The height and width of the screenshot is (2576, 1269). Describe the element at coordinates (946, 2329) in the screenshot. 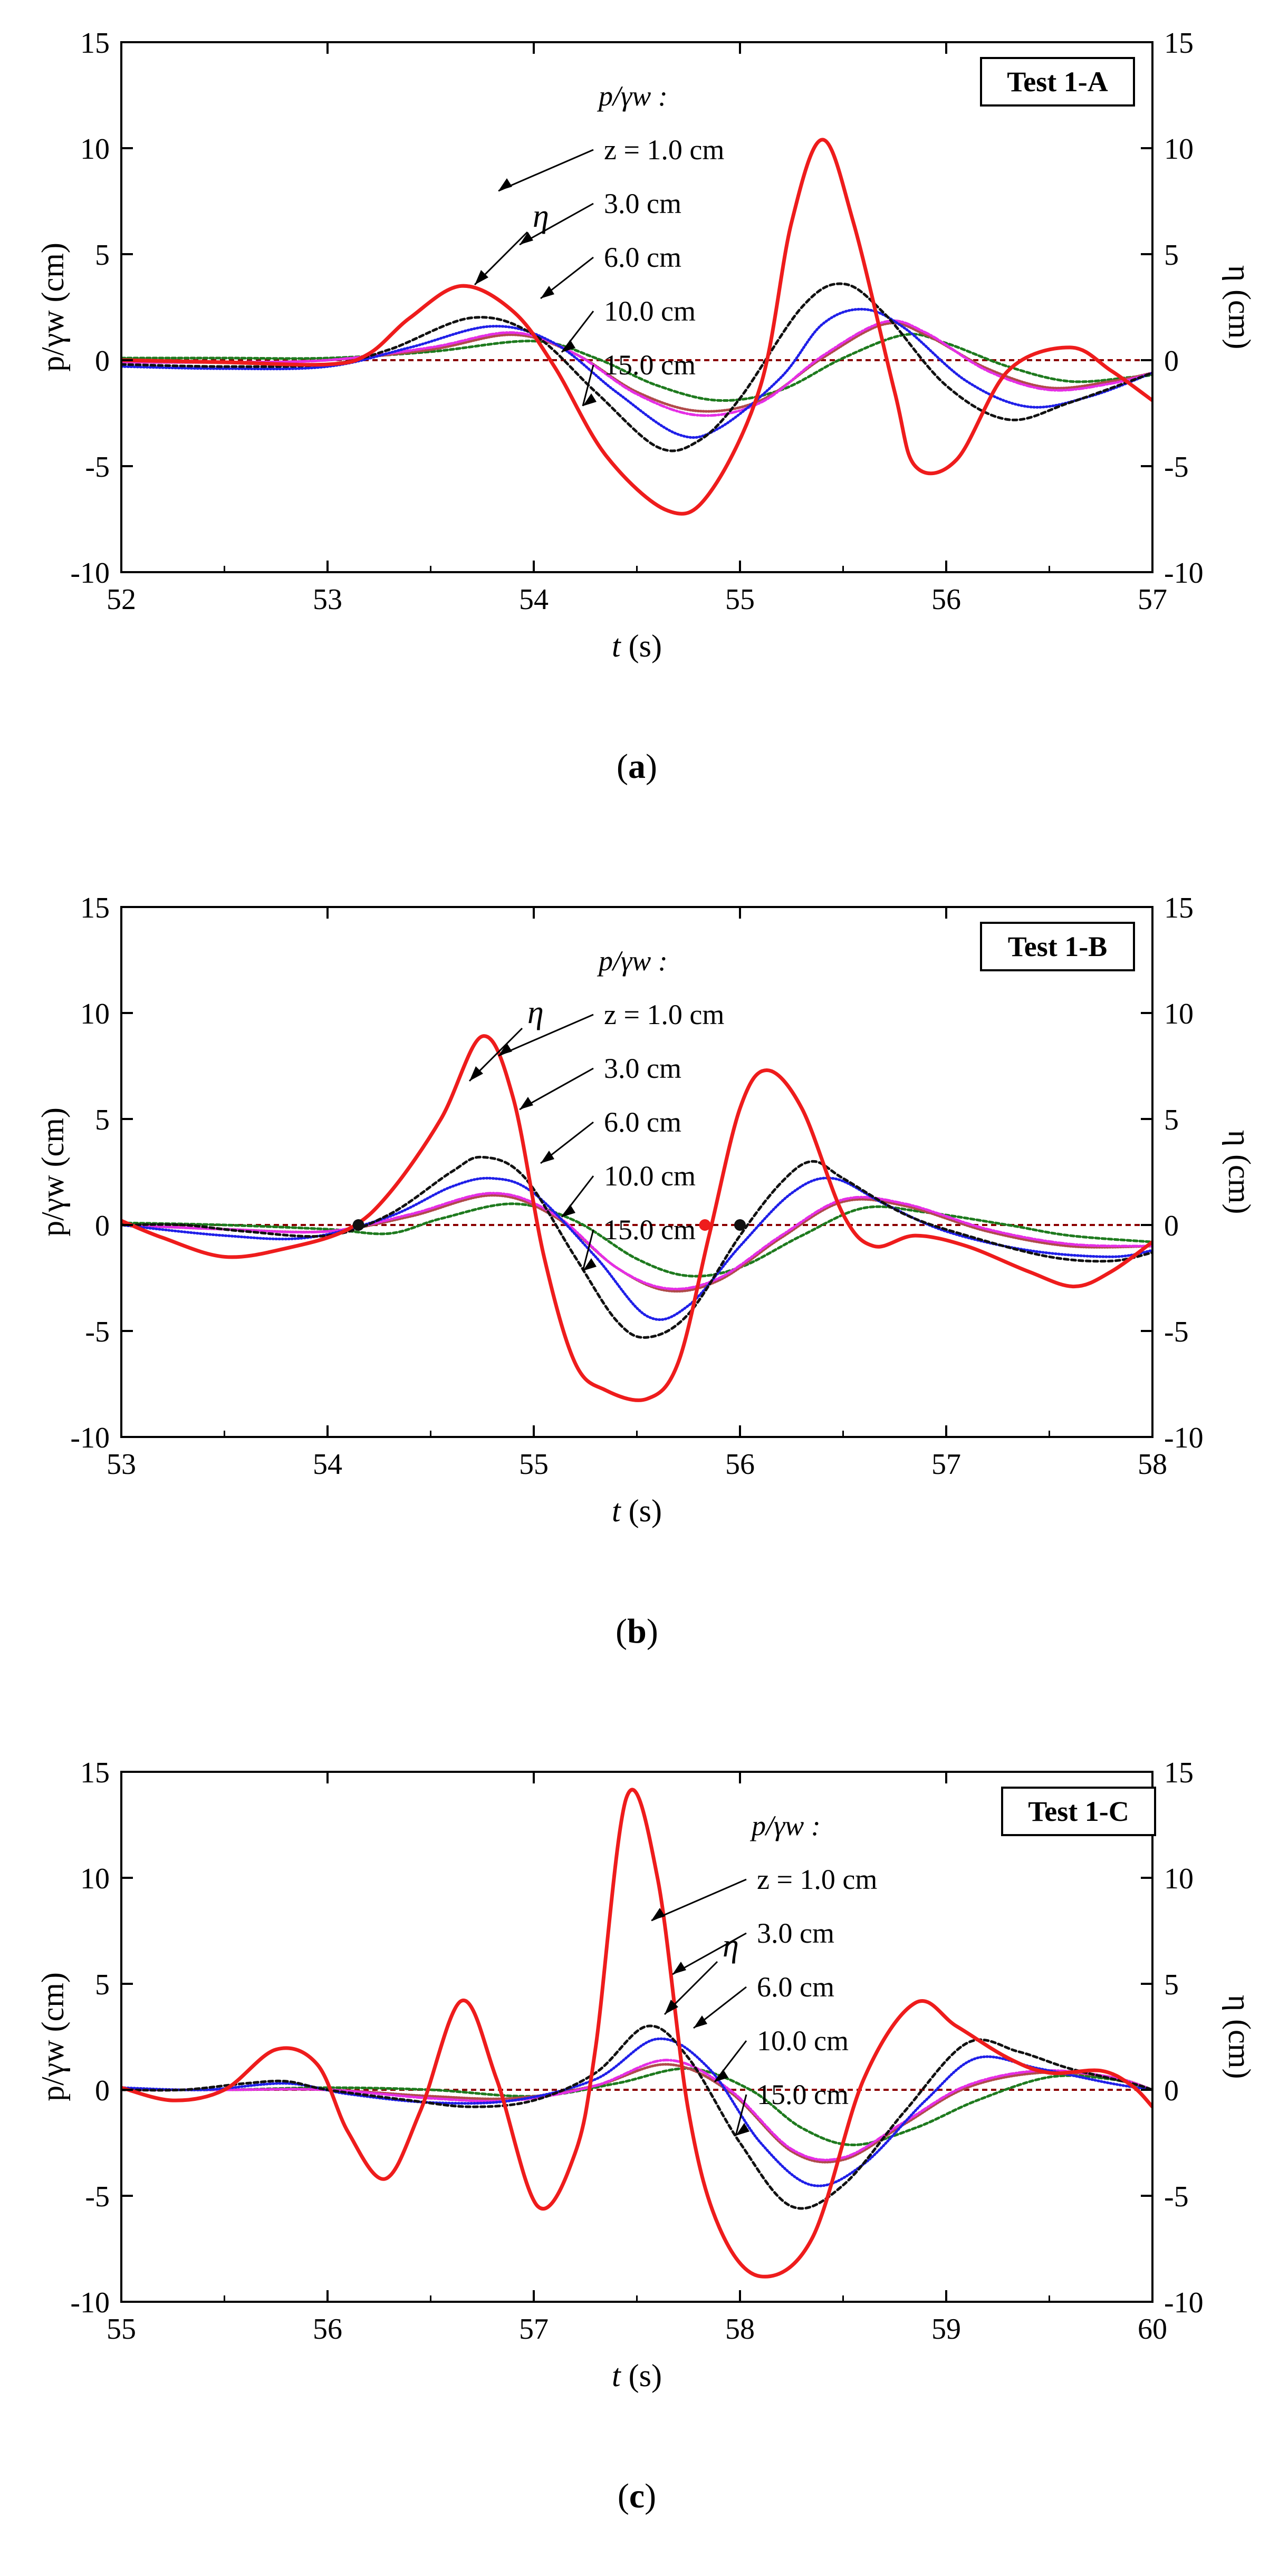

I see `x-tick-label: 59` at that location.